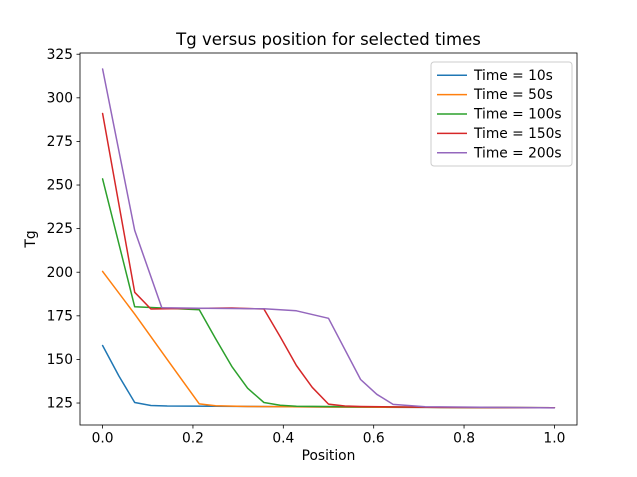  I want to click on legend-label: Time = 10s, so click(513, 76).